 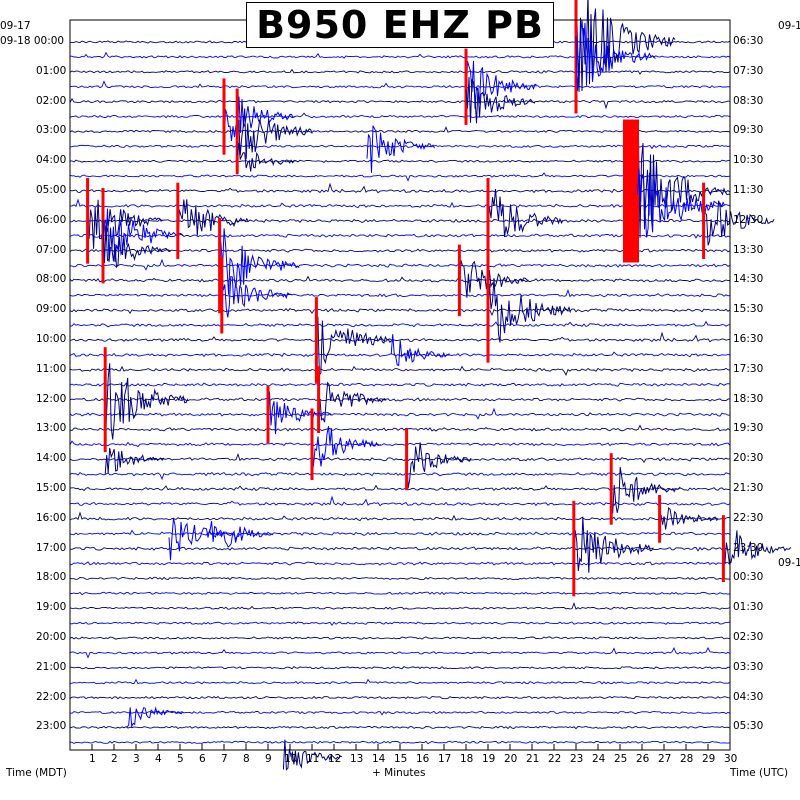 What do you see at coordinates (335, 759) in the screenshot?
I see `x-tick-label: 12` at bounding box center [335, 759].